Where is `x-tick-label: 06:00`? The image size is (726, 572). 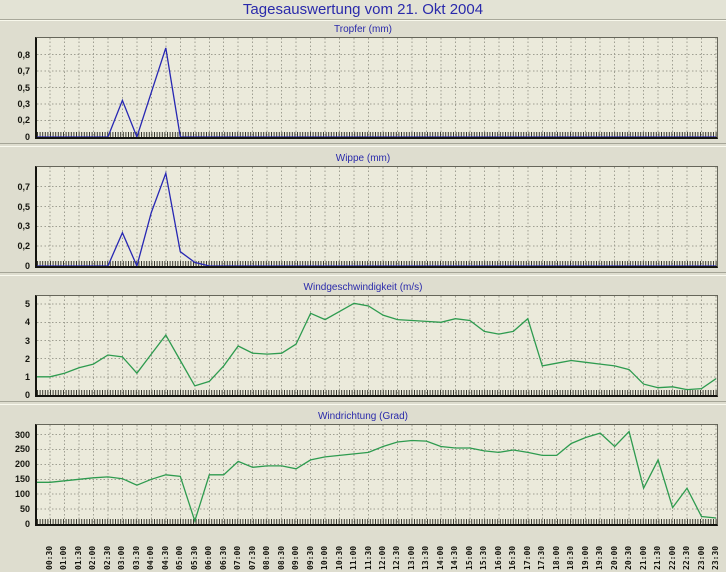 x-tick-label: 06:00 is located at coordinates (209, 557).